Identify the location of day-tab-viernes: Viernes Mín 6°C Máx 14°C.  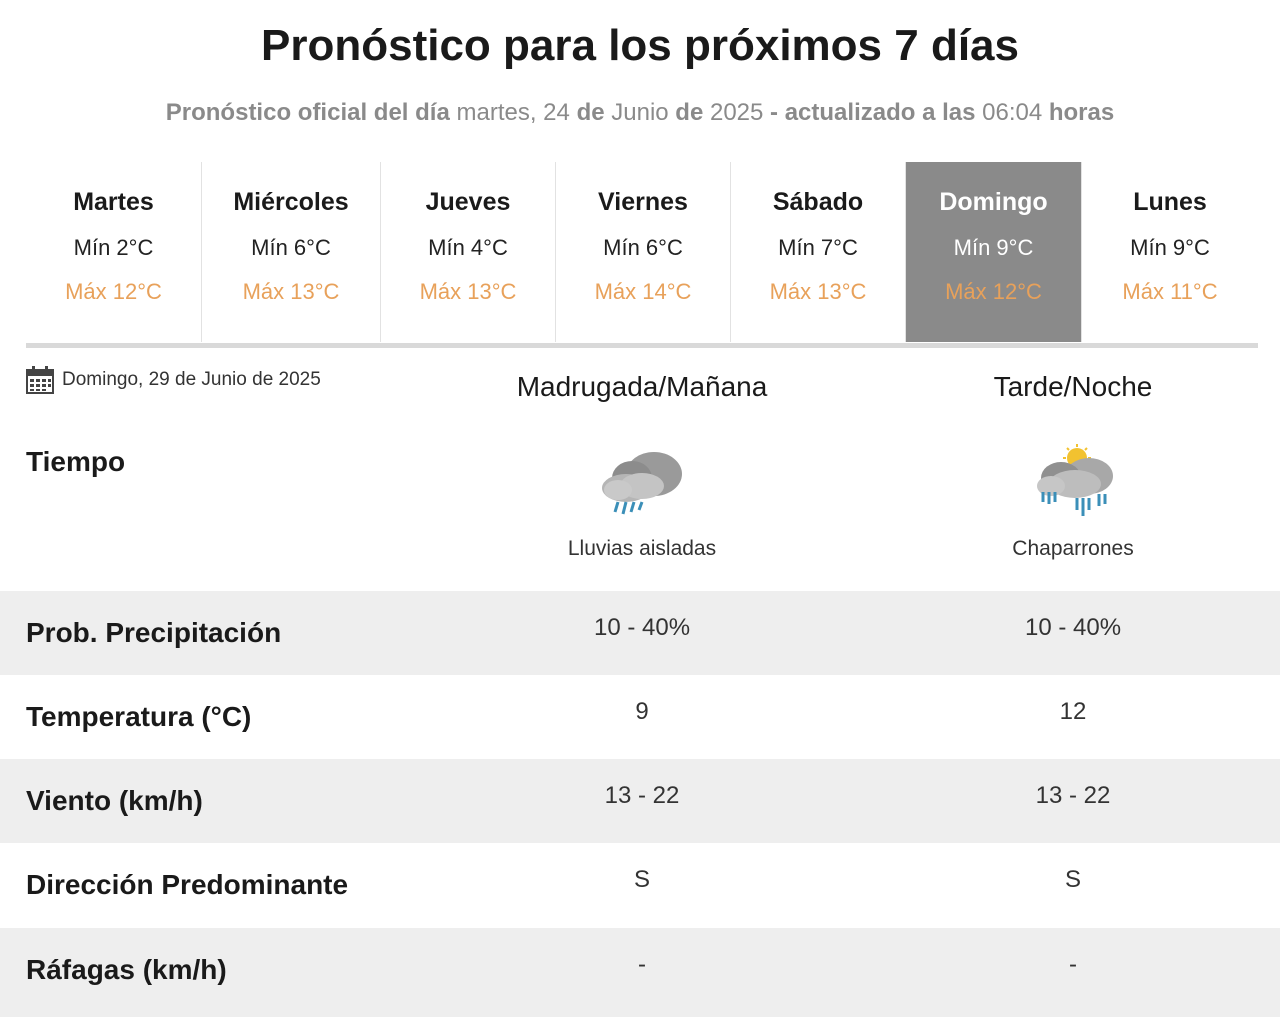
(643, 252).